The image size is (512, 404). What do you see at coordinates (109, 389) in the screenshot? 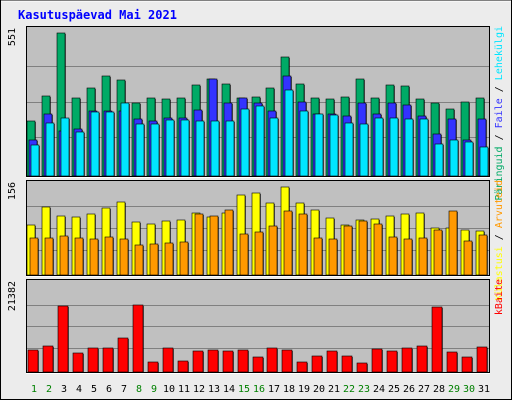
I see `x-tick-label-day-6: 6` at bounding box center [109, 389].